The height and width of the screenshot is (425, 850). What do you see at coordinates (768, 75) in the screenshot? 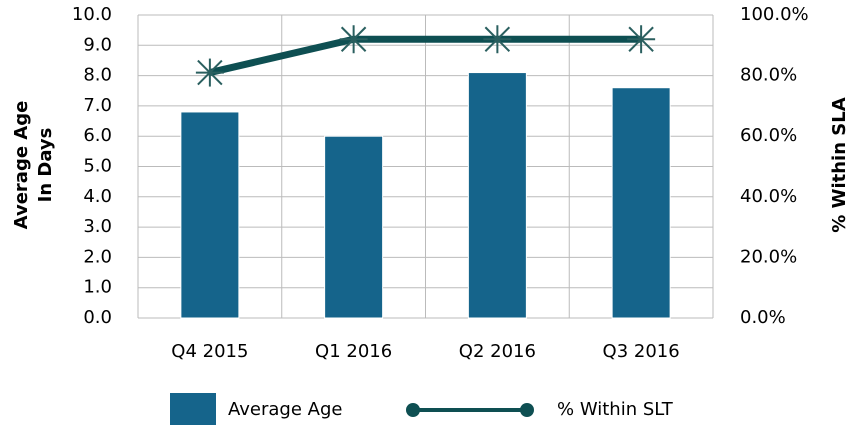
I see `y2-tick-label: 80.0%` at bounding box center [768, 75].